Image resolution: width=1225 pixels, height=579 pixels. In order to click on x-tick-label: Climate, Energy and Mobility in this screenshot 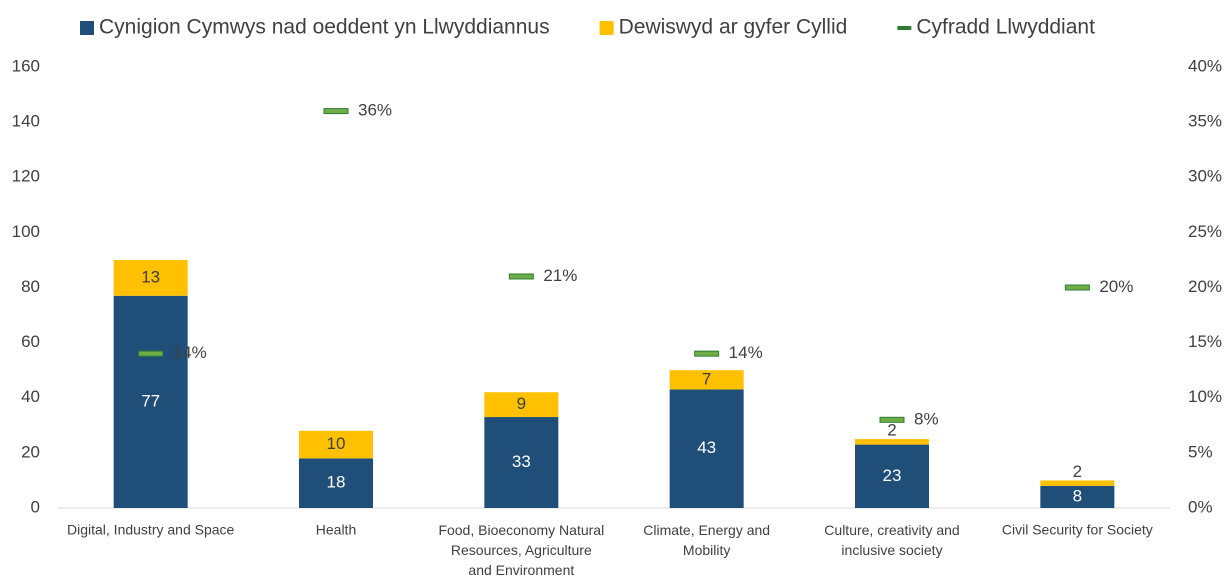, I will do `click(706, 540)`.